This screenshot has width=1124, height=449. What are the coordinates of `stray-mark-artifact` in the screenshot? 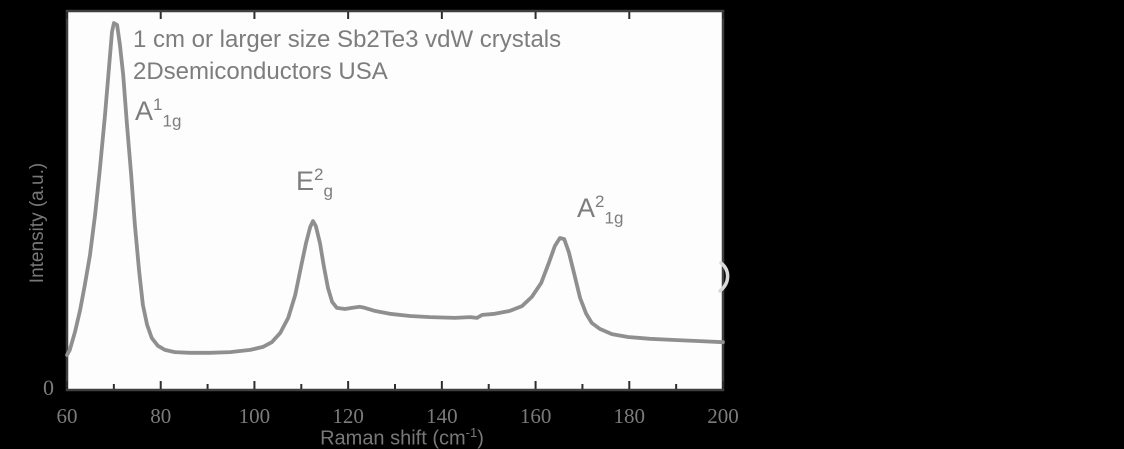 It's located at (724, 277).